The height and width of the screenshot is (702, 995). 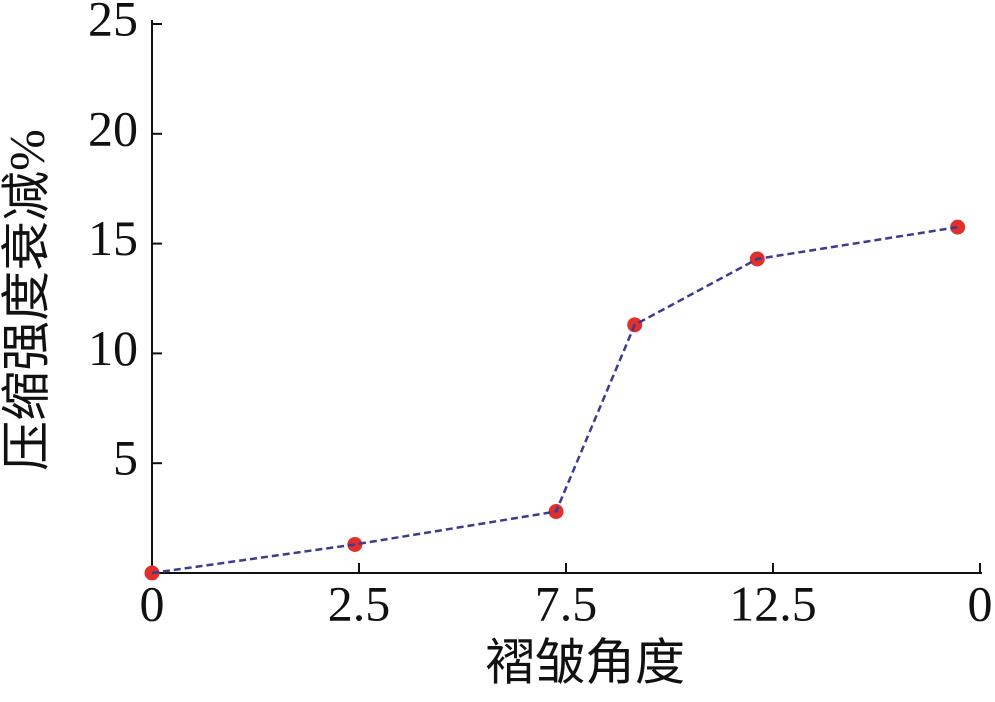 I want to click on y-tick-label: 15, so click(x=113, y=238).